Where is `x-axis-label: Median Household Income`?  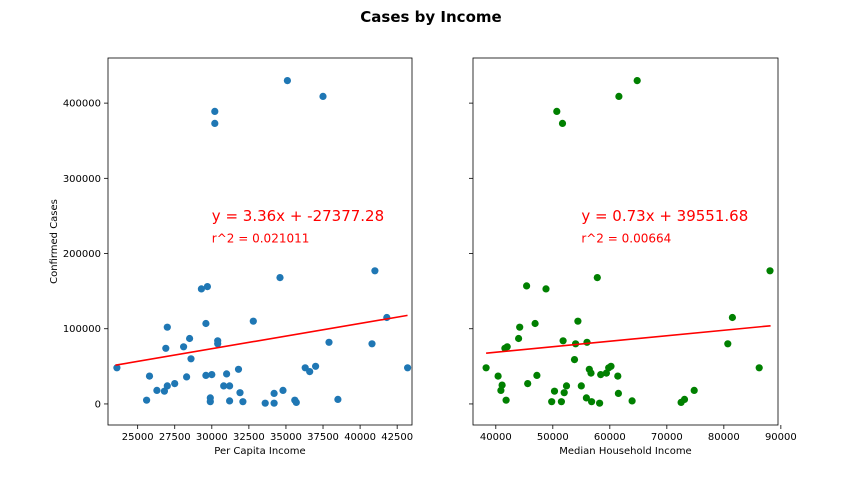
x-axis-label: Median Household Income is located at coordinates (625, 451).